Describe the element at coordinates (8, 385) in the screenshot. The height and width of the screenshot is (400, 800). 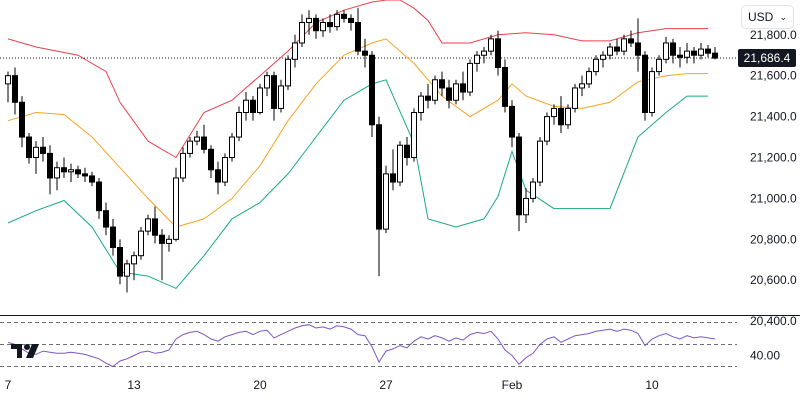
I see `time-tick-label: 7` at that location.